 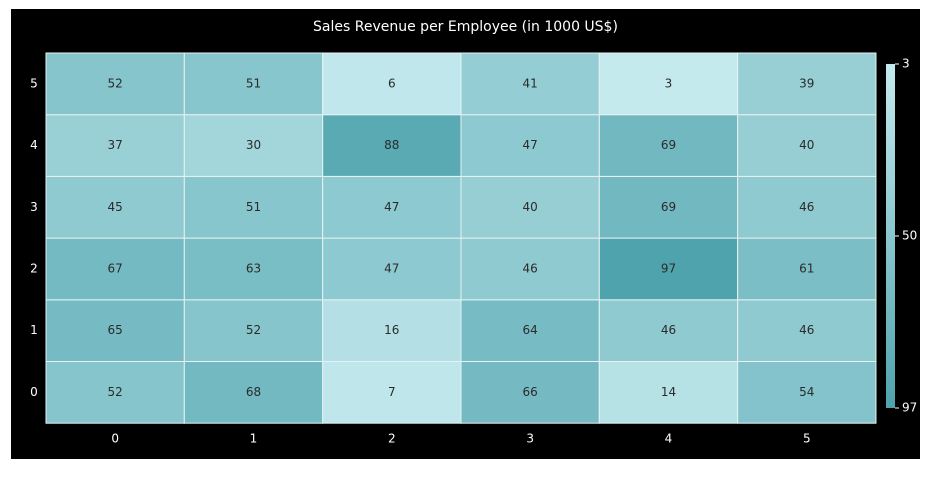 I want to click on cell-value-label: 88, so click(x=391, y=145).